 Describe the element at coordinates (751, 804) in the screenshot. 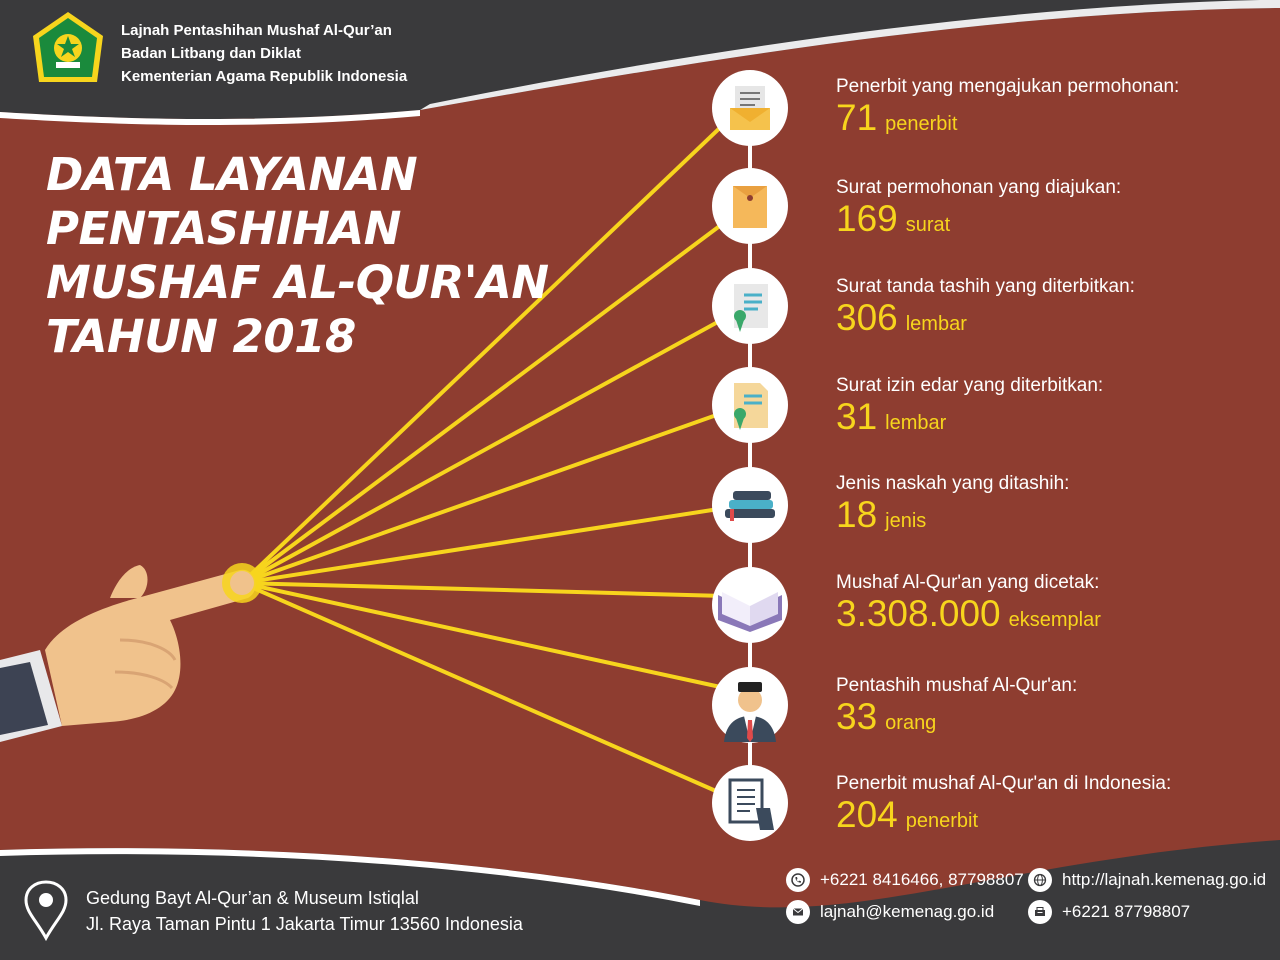

I see `document-hand-icon` at that location.